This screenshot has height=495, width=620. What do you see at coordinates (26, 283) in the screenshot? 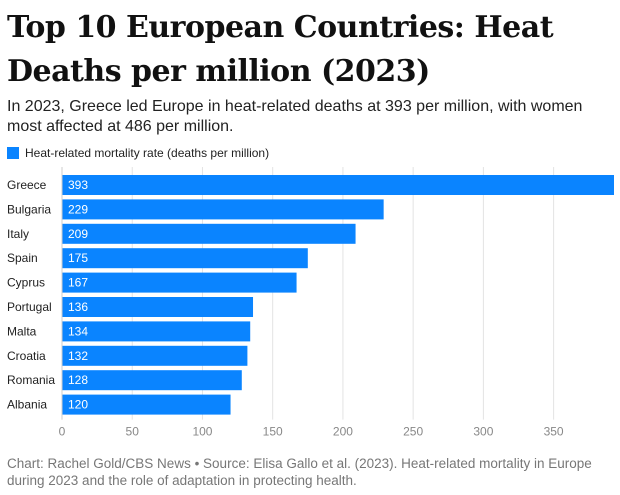
I see `category-label: Cyprus` at bounding box center [26, 283].